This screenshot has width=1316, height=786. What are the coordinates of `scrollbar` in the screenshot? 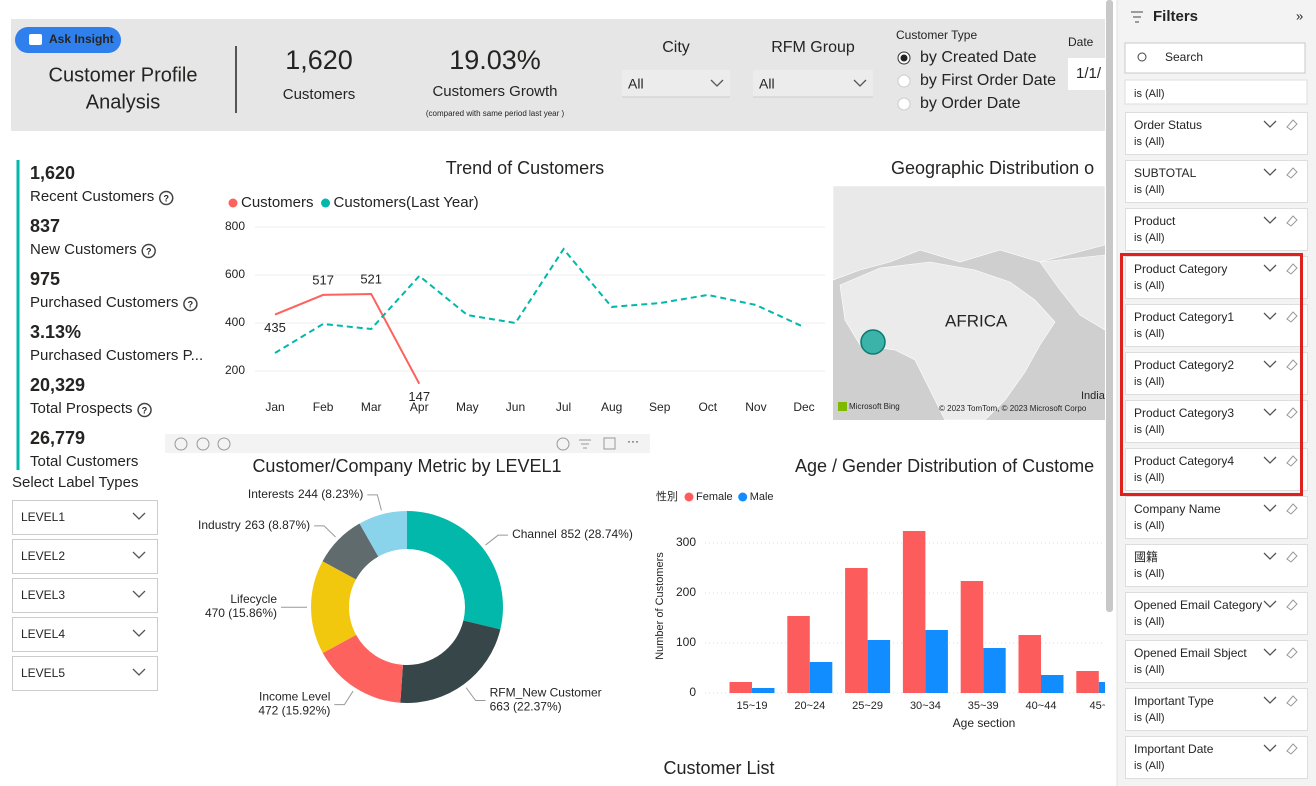 It's located at (1109, 306).